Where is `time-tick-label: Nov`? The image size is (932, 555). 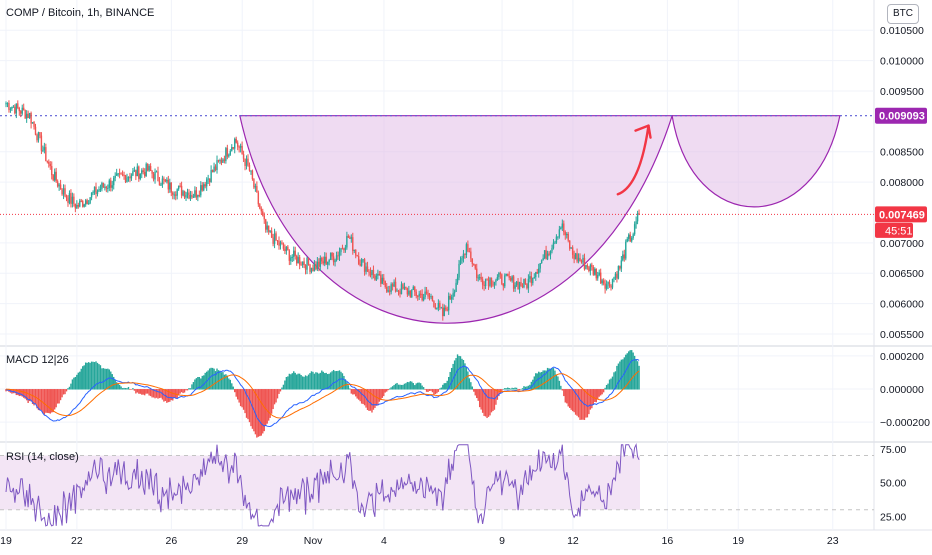 time-tick-label: Nov is located at coordinates (313, 541).